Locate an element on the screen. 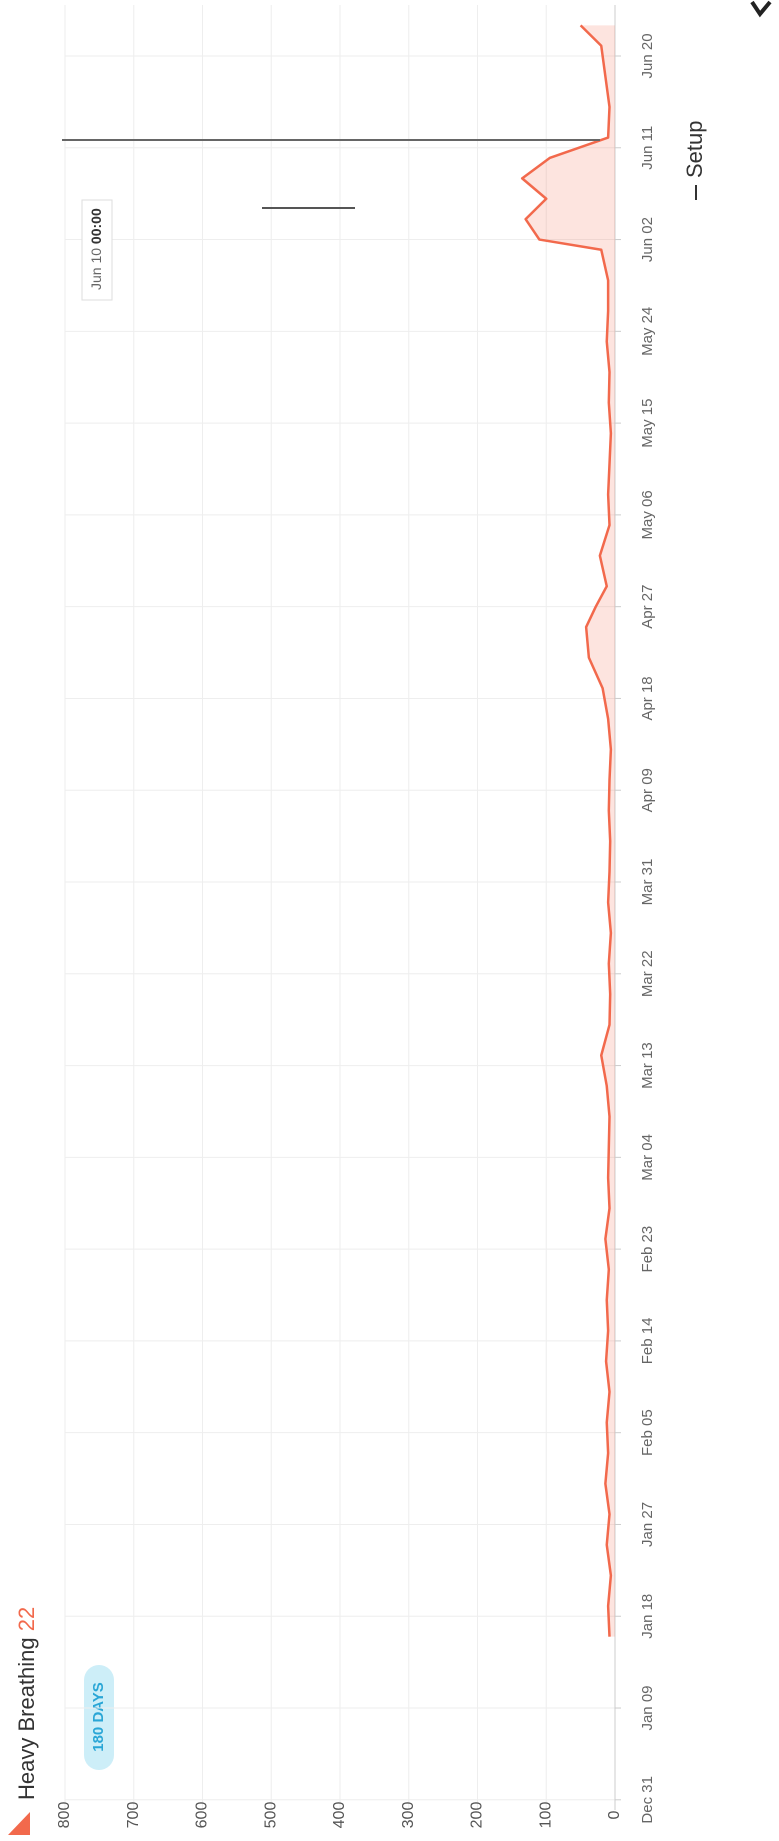  tooltip is located at coordinates (97, 250).